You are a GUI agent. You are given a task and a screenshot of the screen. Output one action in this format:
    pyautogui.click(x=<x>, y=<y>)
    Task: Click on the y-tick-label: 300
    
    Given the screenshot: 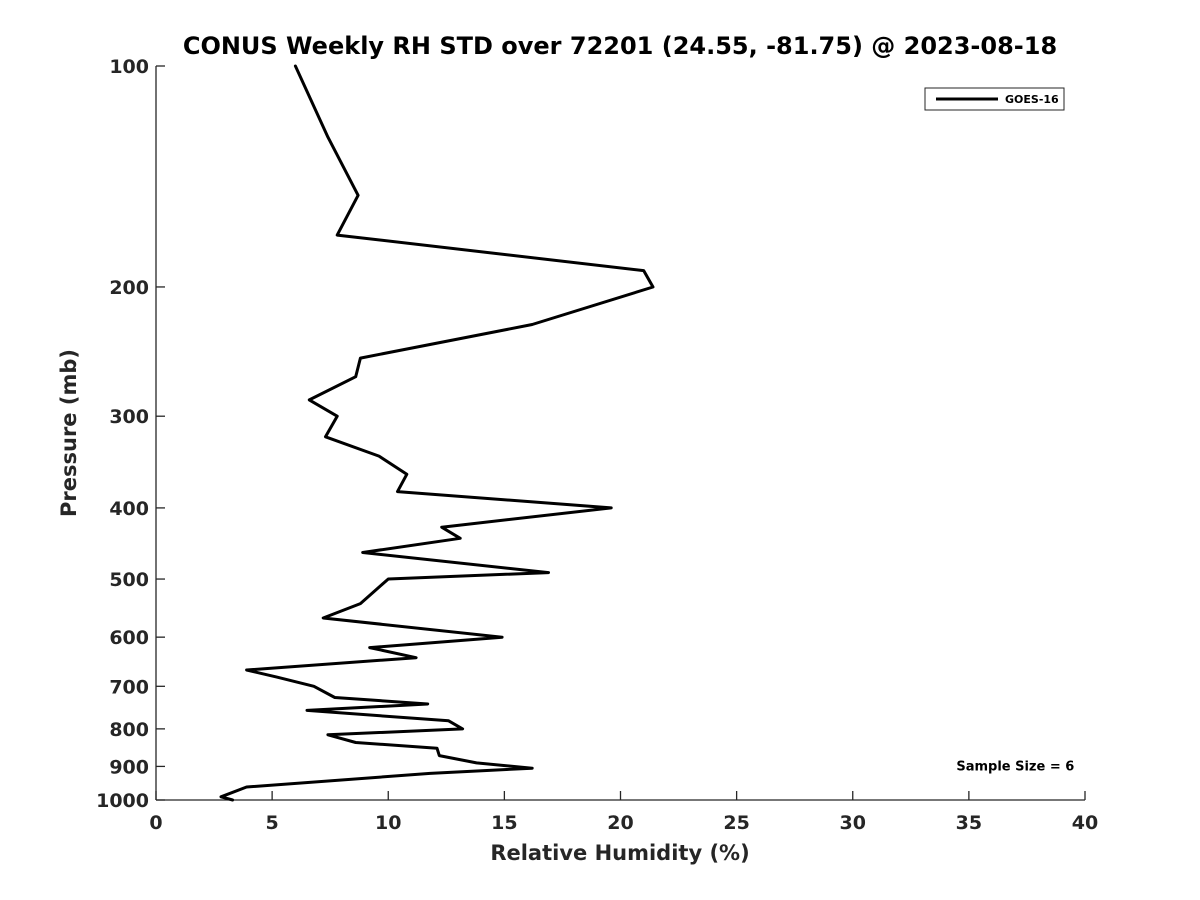 What is the action you would take?
    pyautogui.click(x=129, y=417)
    